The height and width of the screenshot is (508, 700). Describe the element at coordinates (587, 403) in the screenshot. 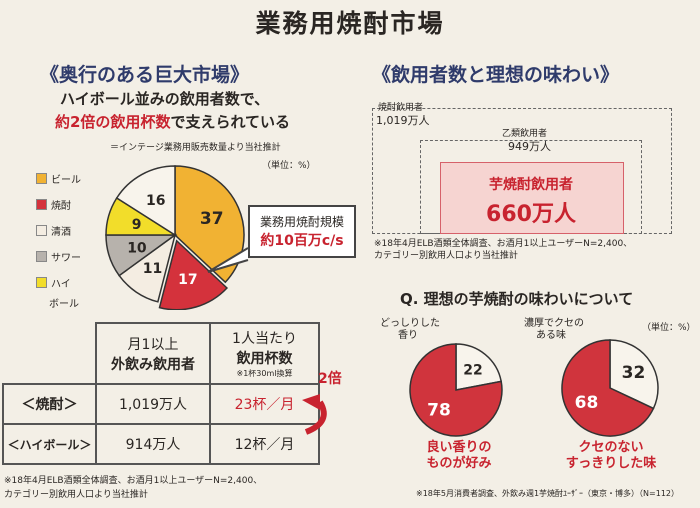

I see `pie-slice-label: 68` at that location.